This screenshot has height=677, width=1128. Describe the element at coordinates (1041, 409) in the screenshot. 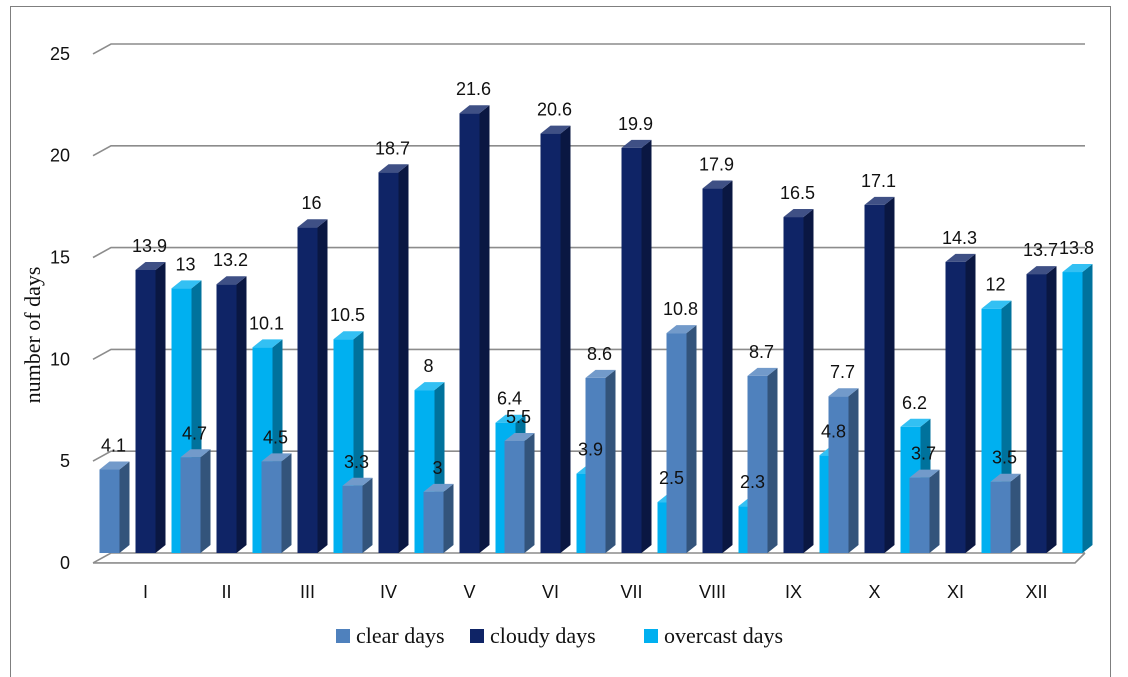

I see `bar-cloudy-days-XII` at that location.